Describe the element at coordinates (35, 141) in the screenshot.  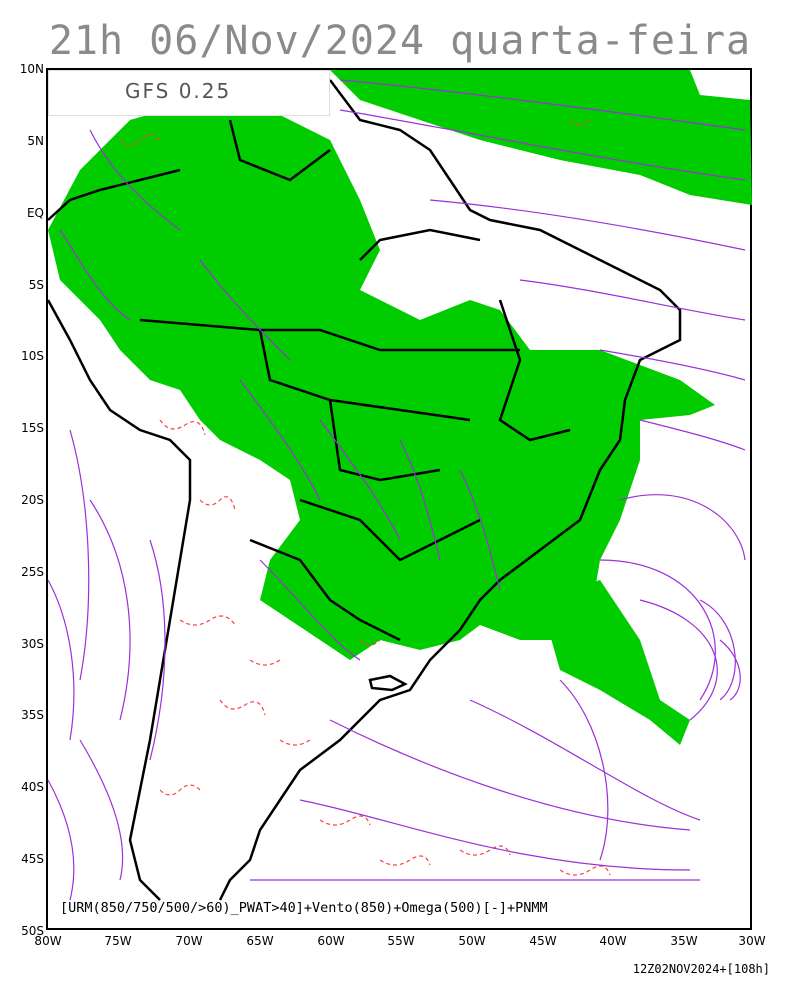
I see `lat-label: 5N` at that location.